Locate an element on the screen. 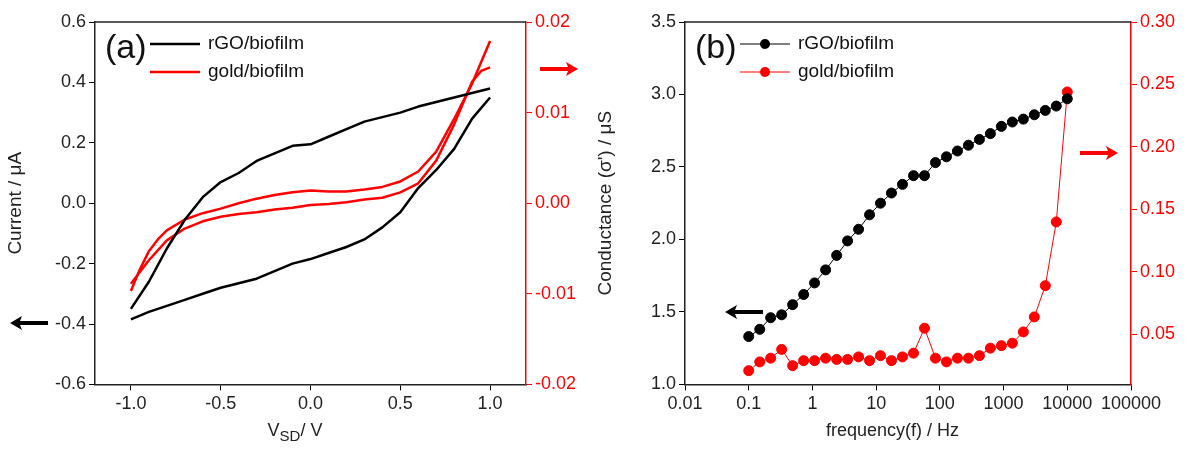 The width and height of the screenshot is (1195, 457). y-tick-label: 0.0 is located at coordinates (73, 202).